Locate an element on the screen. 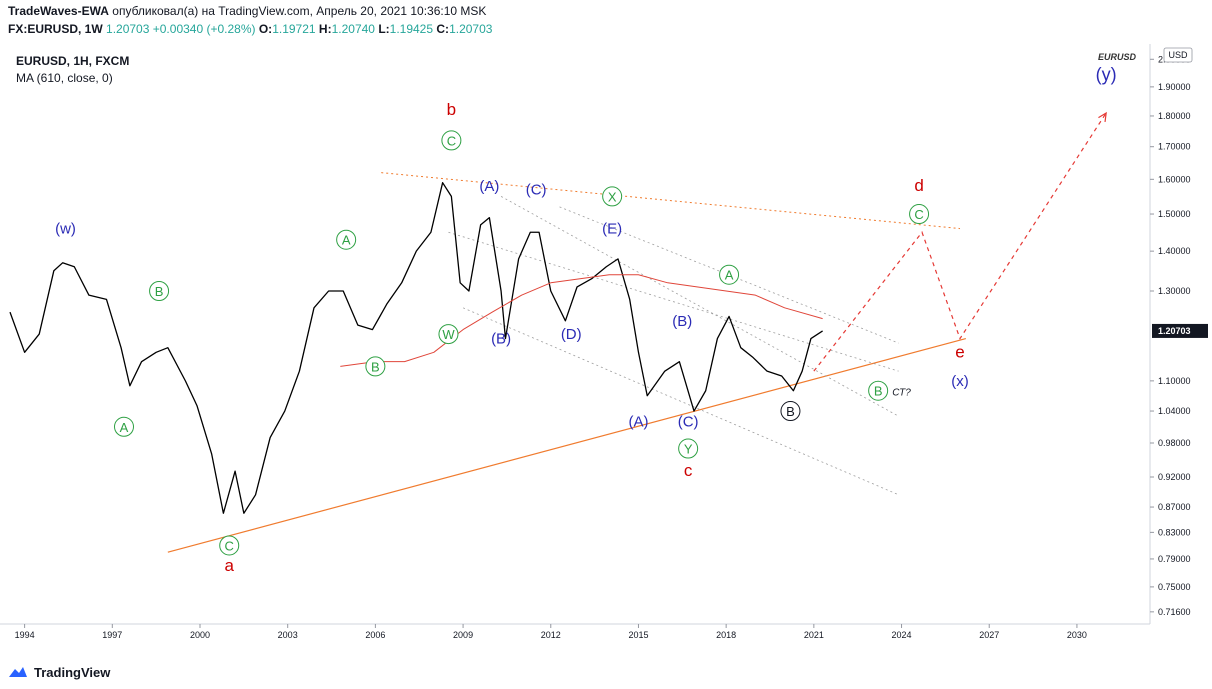 Image resolution: width=1212 pixels, height=689 pixels. high-value: 1.20740 is located at coordinates (353, 29).